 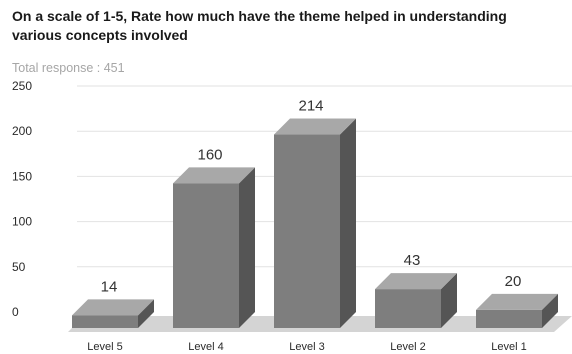 What do you see at coordinates (306, 347) in the screenshot?
I see `x-tick-label: Level 3` at bounding box center [306, 347].